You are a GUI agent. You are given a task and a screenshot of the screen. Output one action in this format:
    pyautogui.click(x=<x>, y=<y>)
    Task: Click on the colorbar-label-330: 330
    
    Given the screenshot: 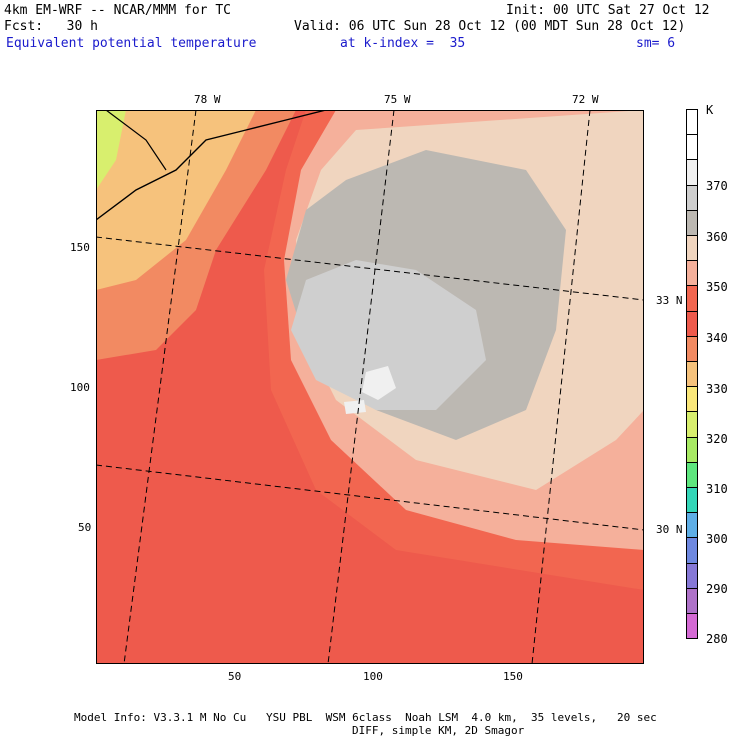 What is the action you would take?
    pyautogui.click(x=717, y=389)
    